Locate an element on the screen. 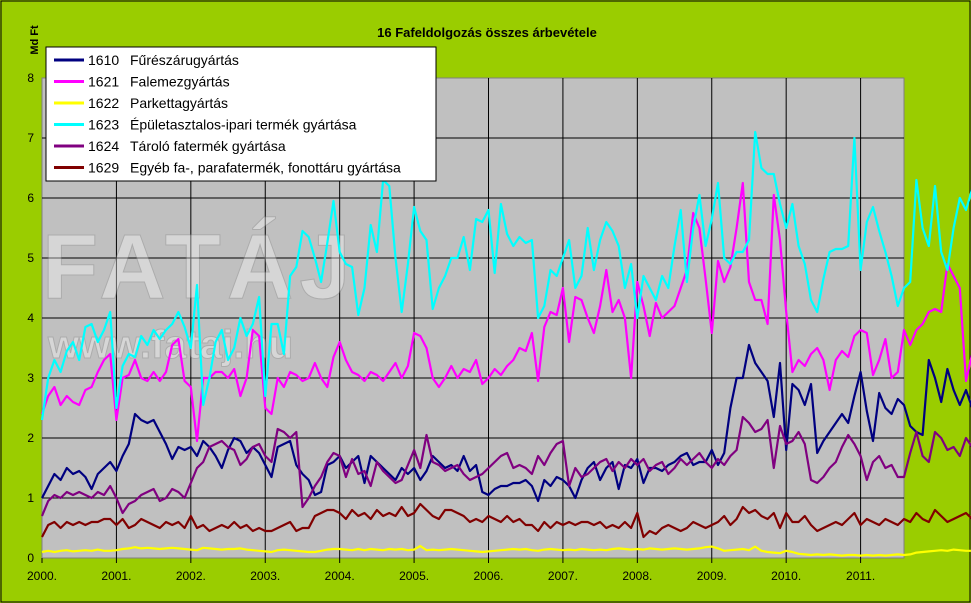  chart-title: 16 Fafeldolgozás összes árbevétele is located at coordinates (487, 32).